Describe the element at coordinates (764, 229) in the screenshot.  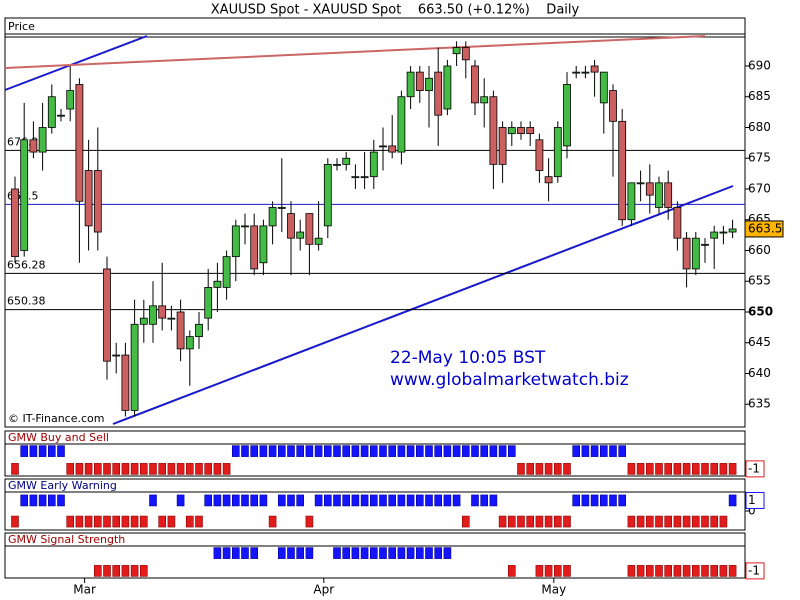
I see `last-value-box` at that location.